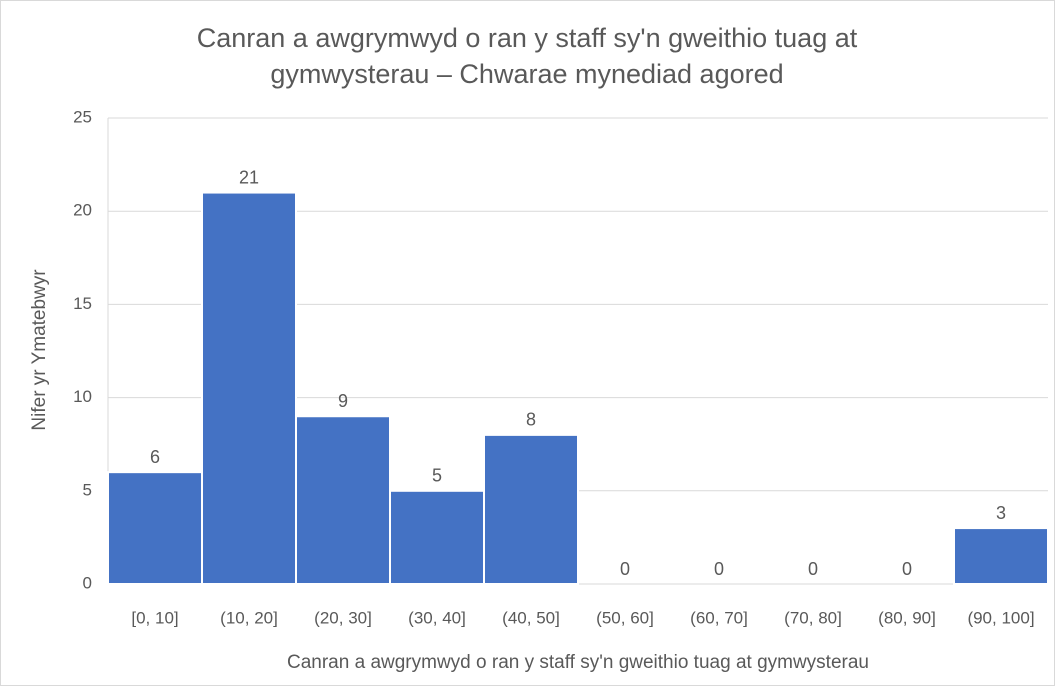  What do you see at coordinates (87, 582) in the screenshot?
I see `y-tick-label: 0` at bounding box center [87, 582].